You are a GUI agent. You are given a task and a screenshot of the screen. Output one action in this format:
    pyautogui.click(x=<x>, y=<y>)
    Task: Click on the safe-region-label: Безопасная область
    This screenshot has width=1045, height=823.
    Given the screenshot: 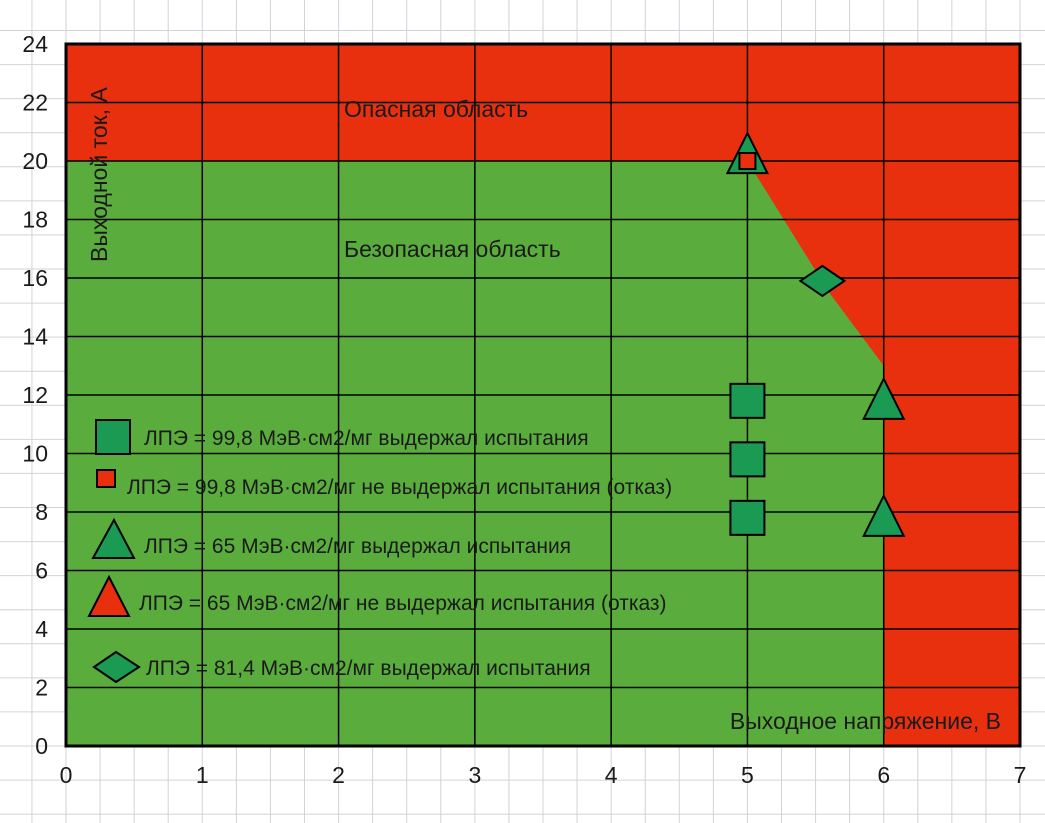 What is the action you would take?
    pyautogui.click(x=452, y=249)
    